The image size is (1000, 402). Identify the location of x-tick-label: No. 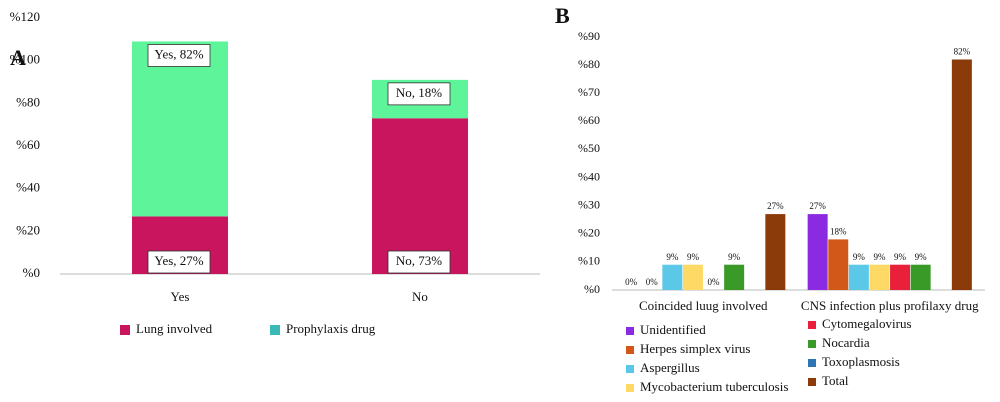
(420, 296).